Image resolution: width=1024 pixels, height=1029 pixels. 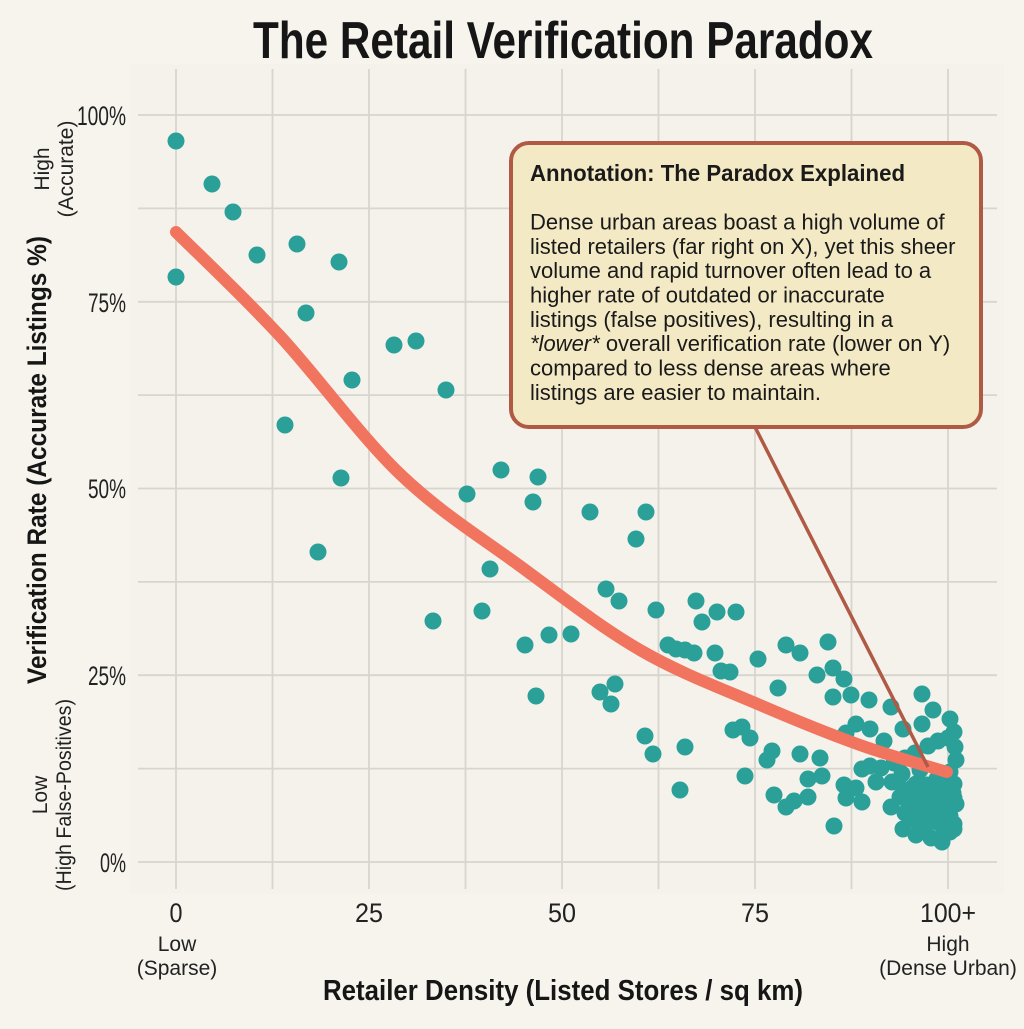 I want to click on svg-text:Verification Rate (Accurate Li: Verification Rate (Accurate Listings %), so click(x=37, y=460).